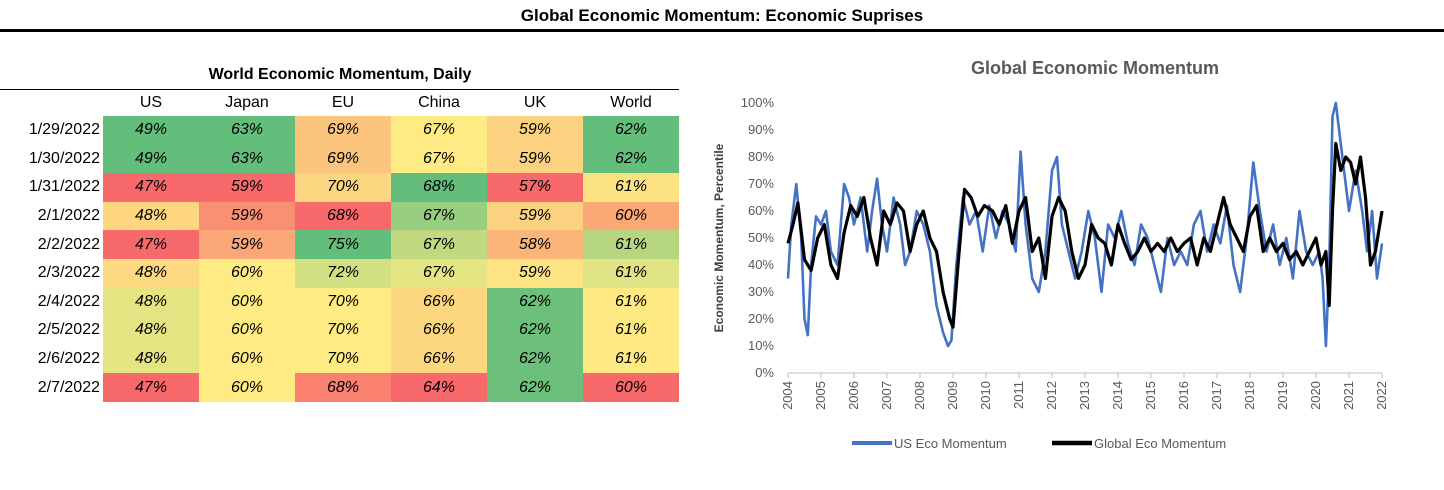 The width and height of the screenshot is (1444, 490). What do you see at coordinates (51, 103) in the screenshot?
I see `header-date-corner` at bounding box center [51, 103].